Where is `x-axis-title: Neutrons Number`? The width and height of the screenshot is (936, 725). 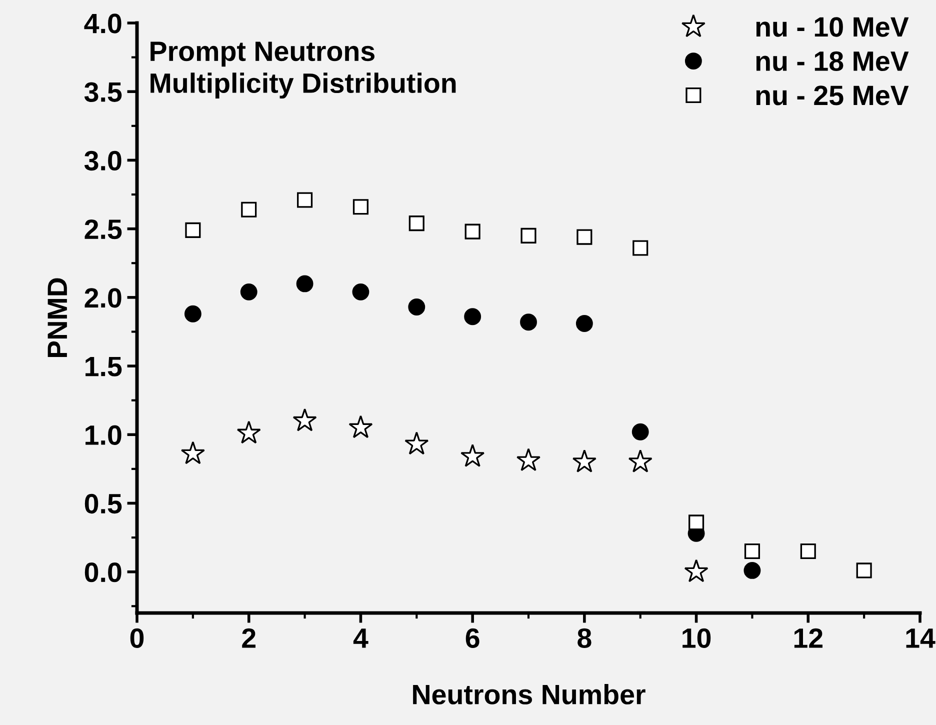 x-axis-title: Neutrons Number is located at coordinates (529, 694).